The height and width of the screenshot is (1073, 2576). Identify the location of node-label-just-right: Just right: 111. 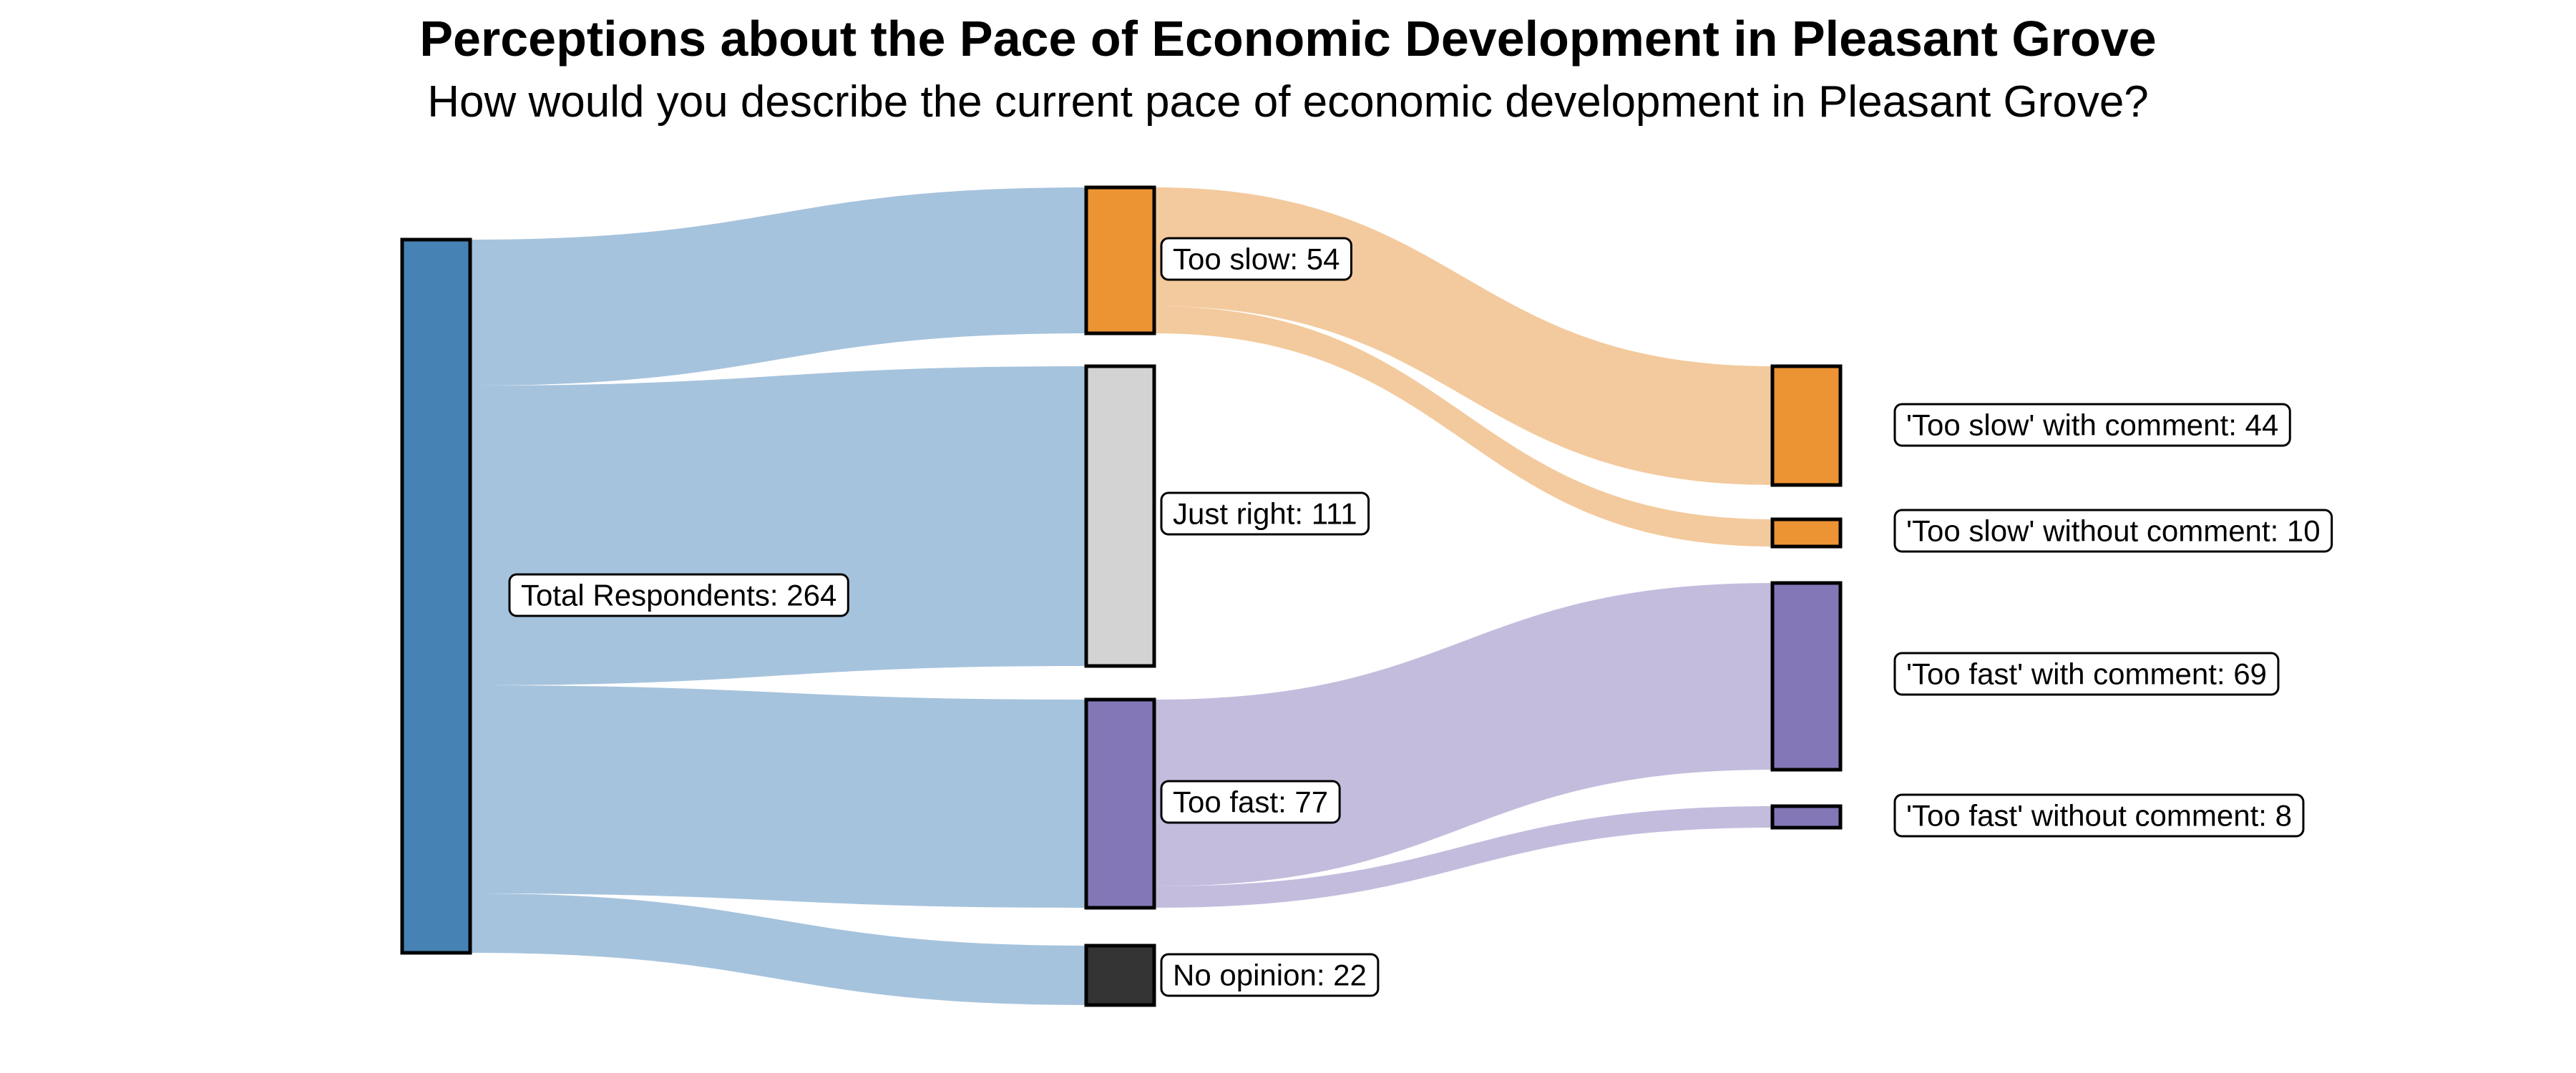
(1265, 513).